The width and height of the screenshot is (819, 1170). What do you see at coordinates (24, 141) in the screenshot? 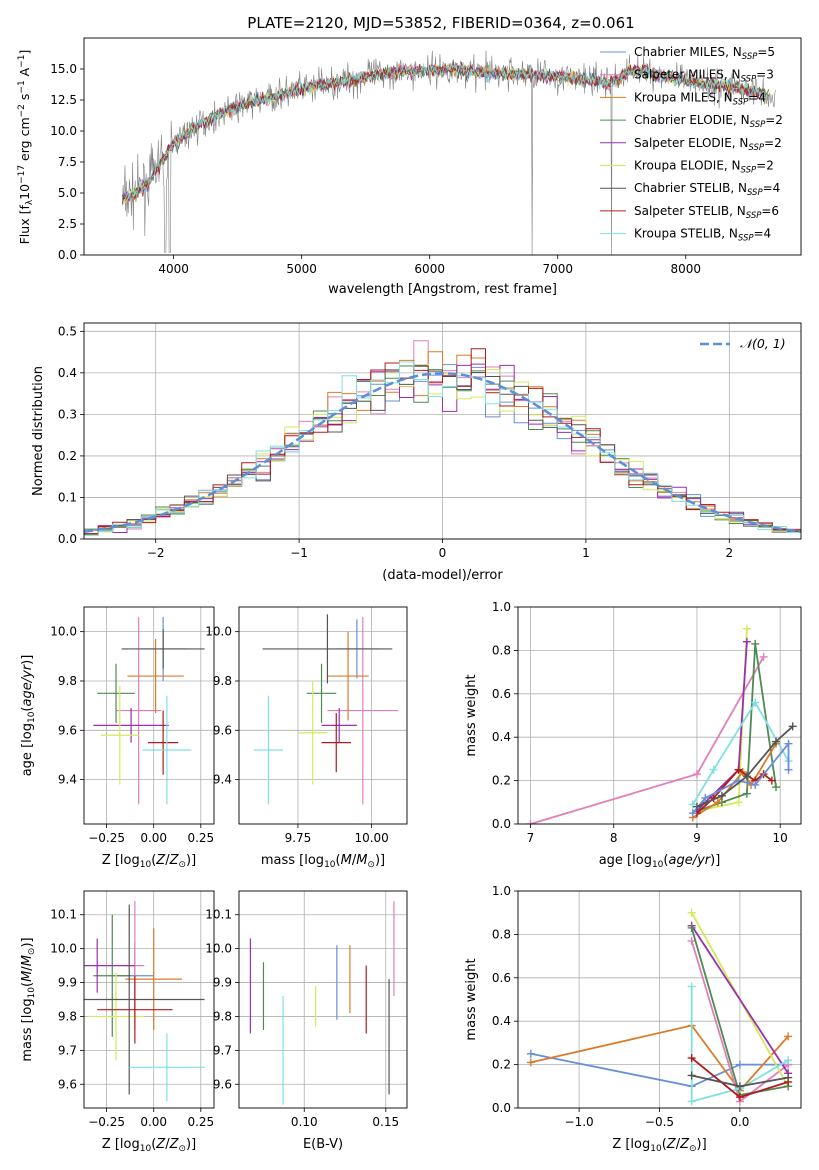
I see `label-part: erg cm` at bounding box center [24, 141].